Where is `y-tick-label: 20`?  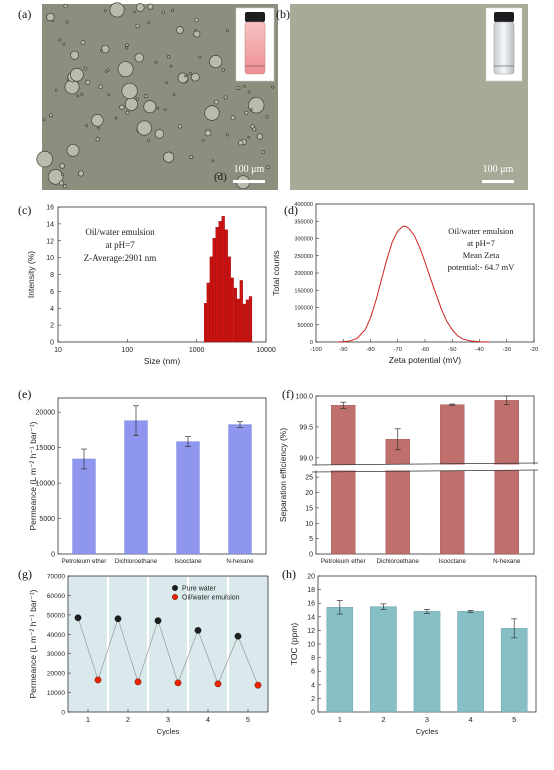
y-tick-label: 20 is located at coordinates (309, 493).